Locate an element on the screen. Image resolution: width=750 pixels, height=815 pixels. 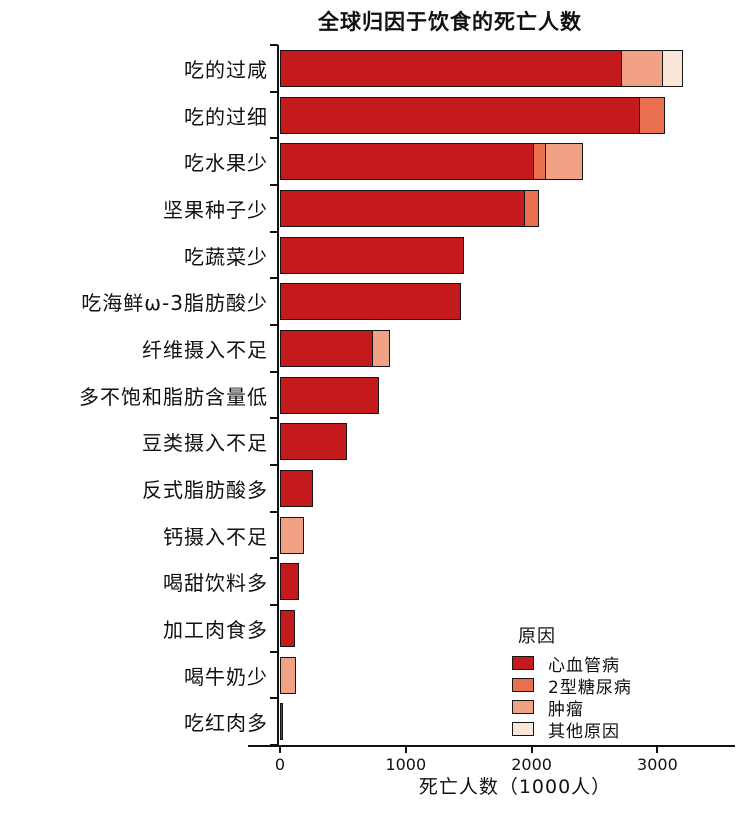
x-axis-title: 死亡人数（1000人） is located at coordinates (515, 787).